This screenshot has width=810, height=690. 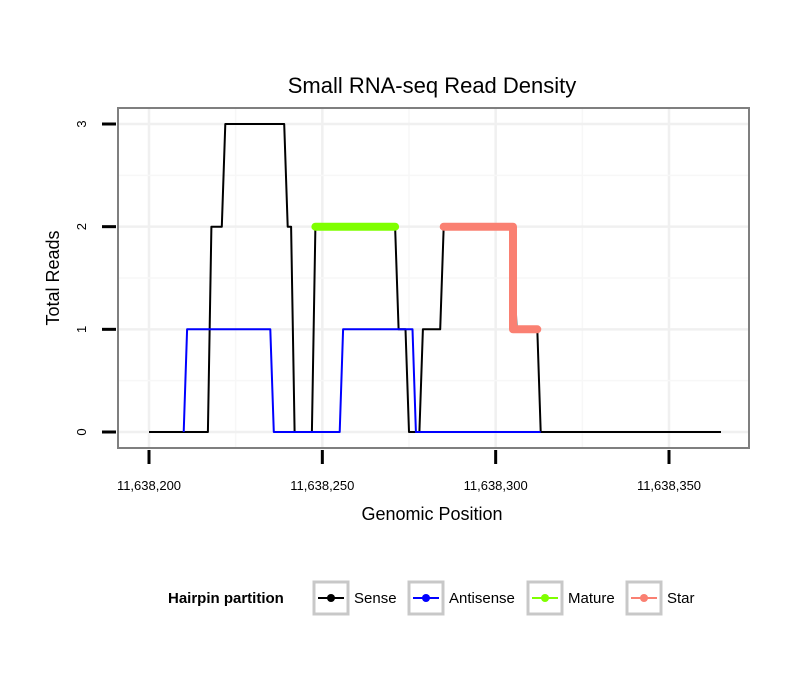 I want to click on legend-entry-sense: Sense, so click(x=354, y=598).